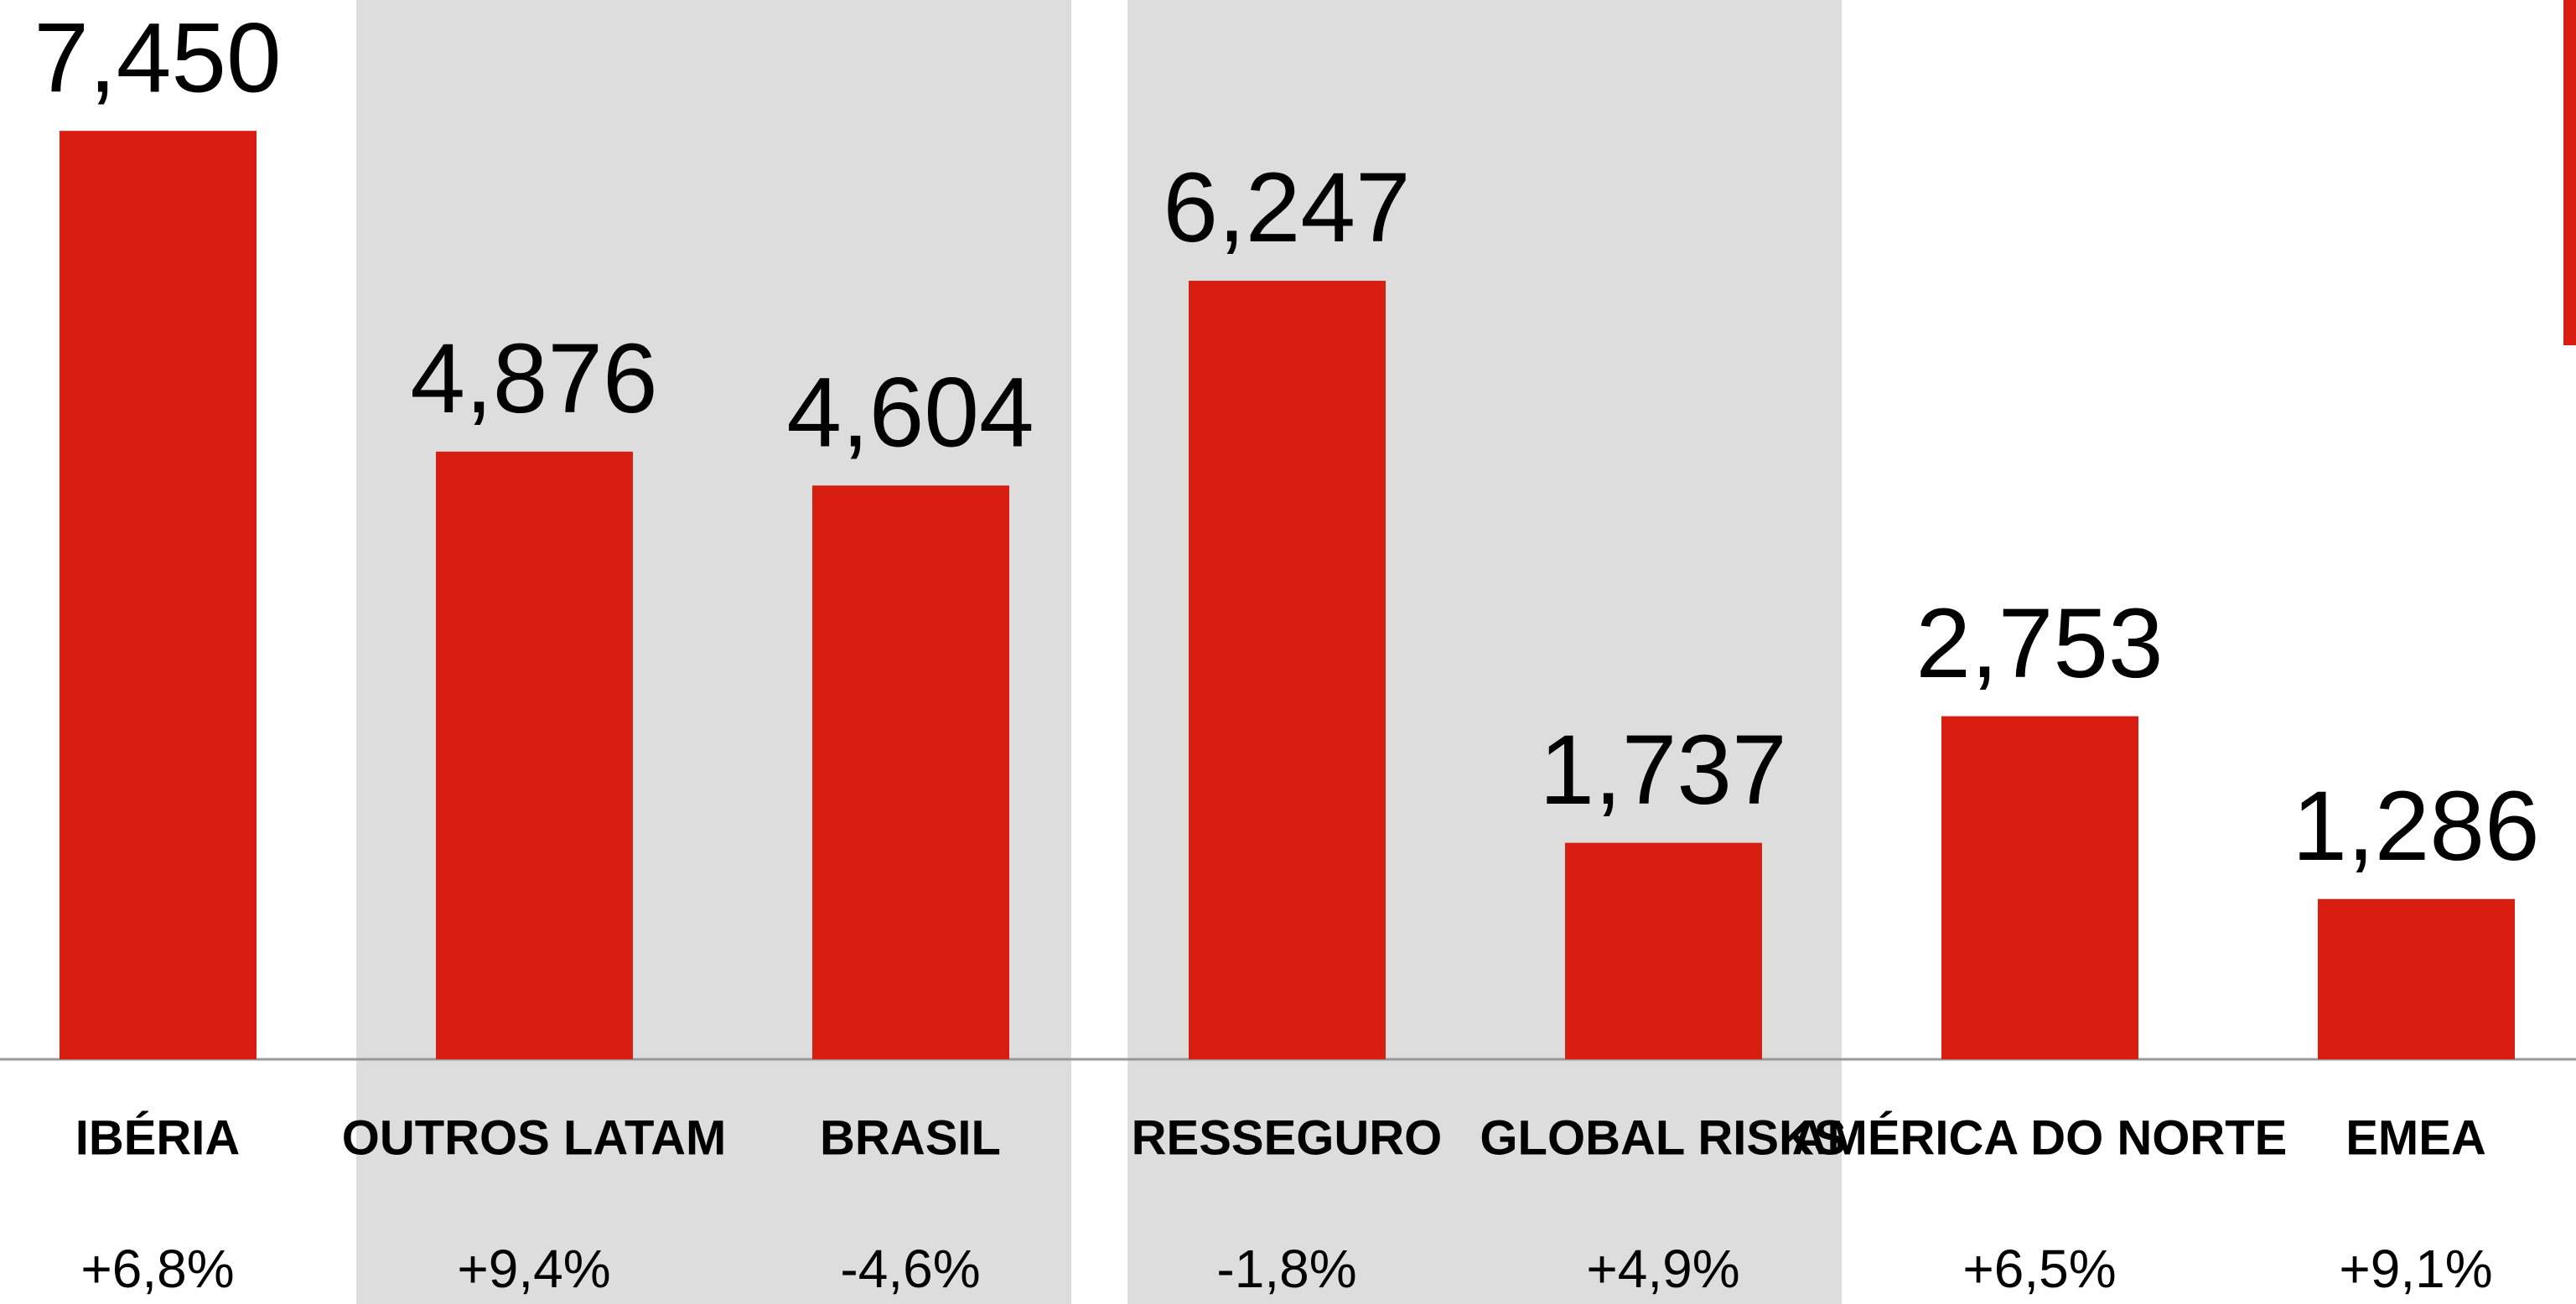  I want to click on category-label: BRASIL, so click(910, 1137).